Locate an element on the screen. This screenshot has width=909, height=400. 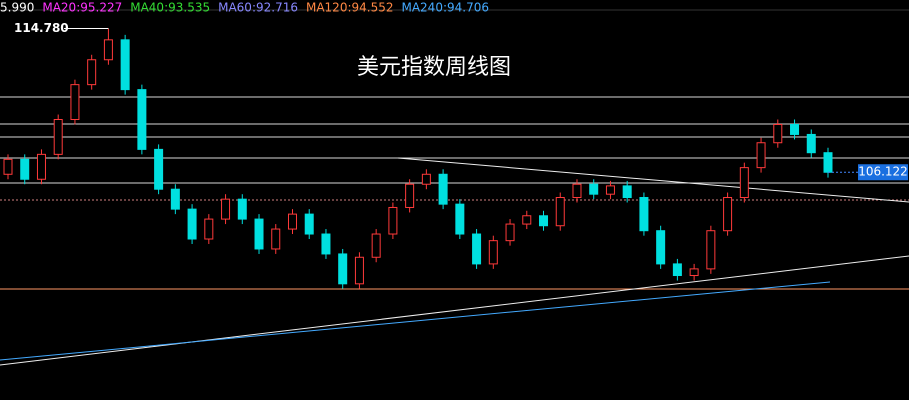
annotation-label: 114.780 is located at coordinates (41, 28).